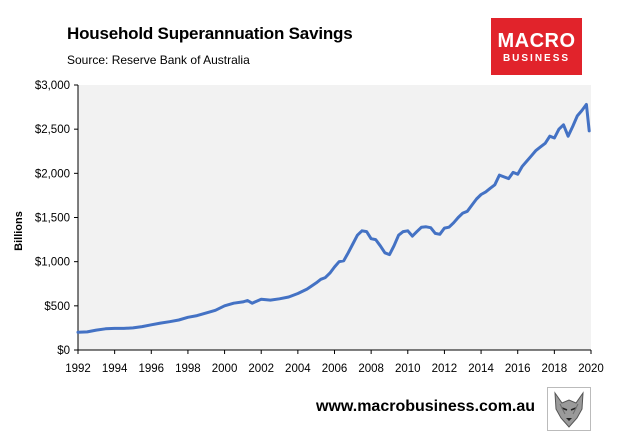 The height and width of the screenshot is (441, 618). I want to click on y-tick-label: $500, so click(57, 307).